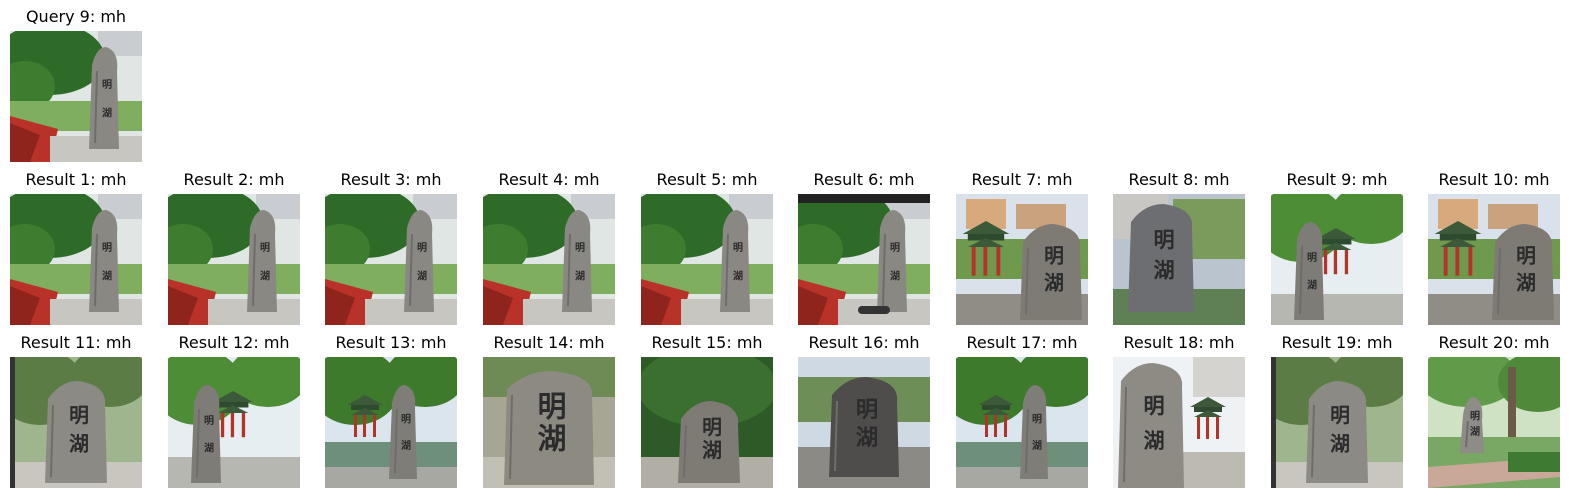 The image size is (1569, 499). What do you see at coordinates (549, 179) in the screenshot?
I see `result-cell-caption: Result 4: mh` at bounding box center [549, 179].